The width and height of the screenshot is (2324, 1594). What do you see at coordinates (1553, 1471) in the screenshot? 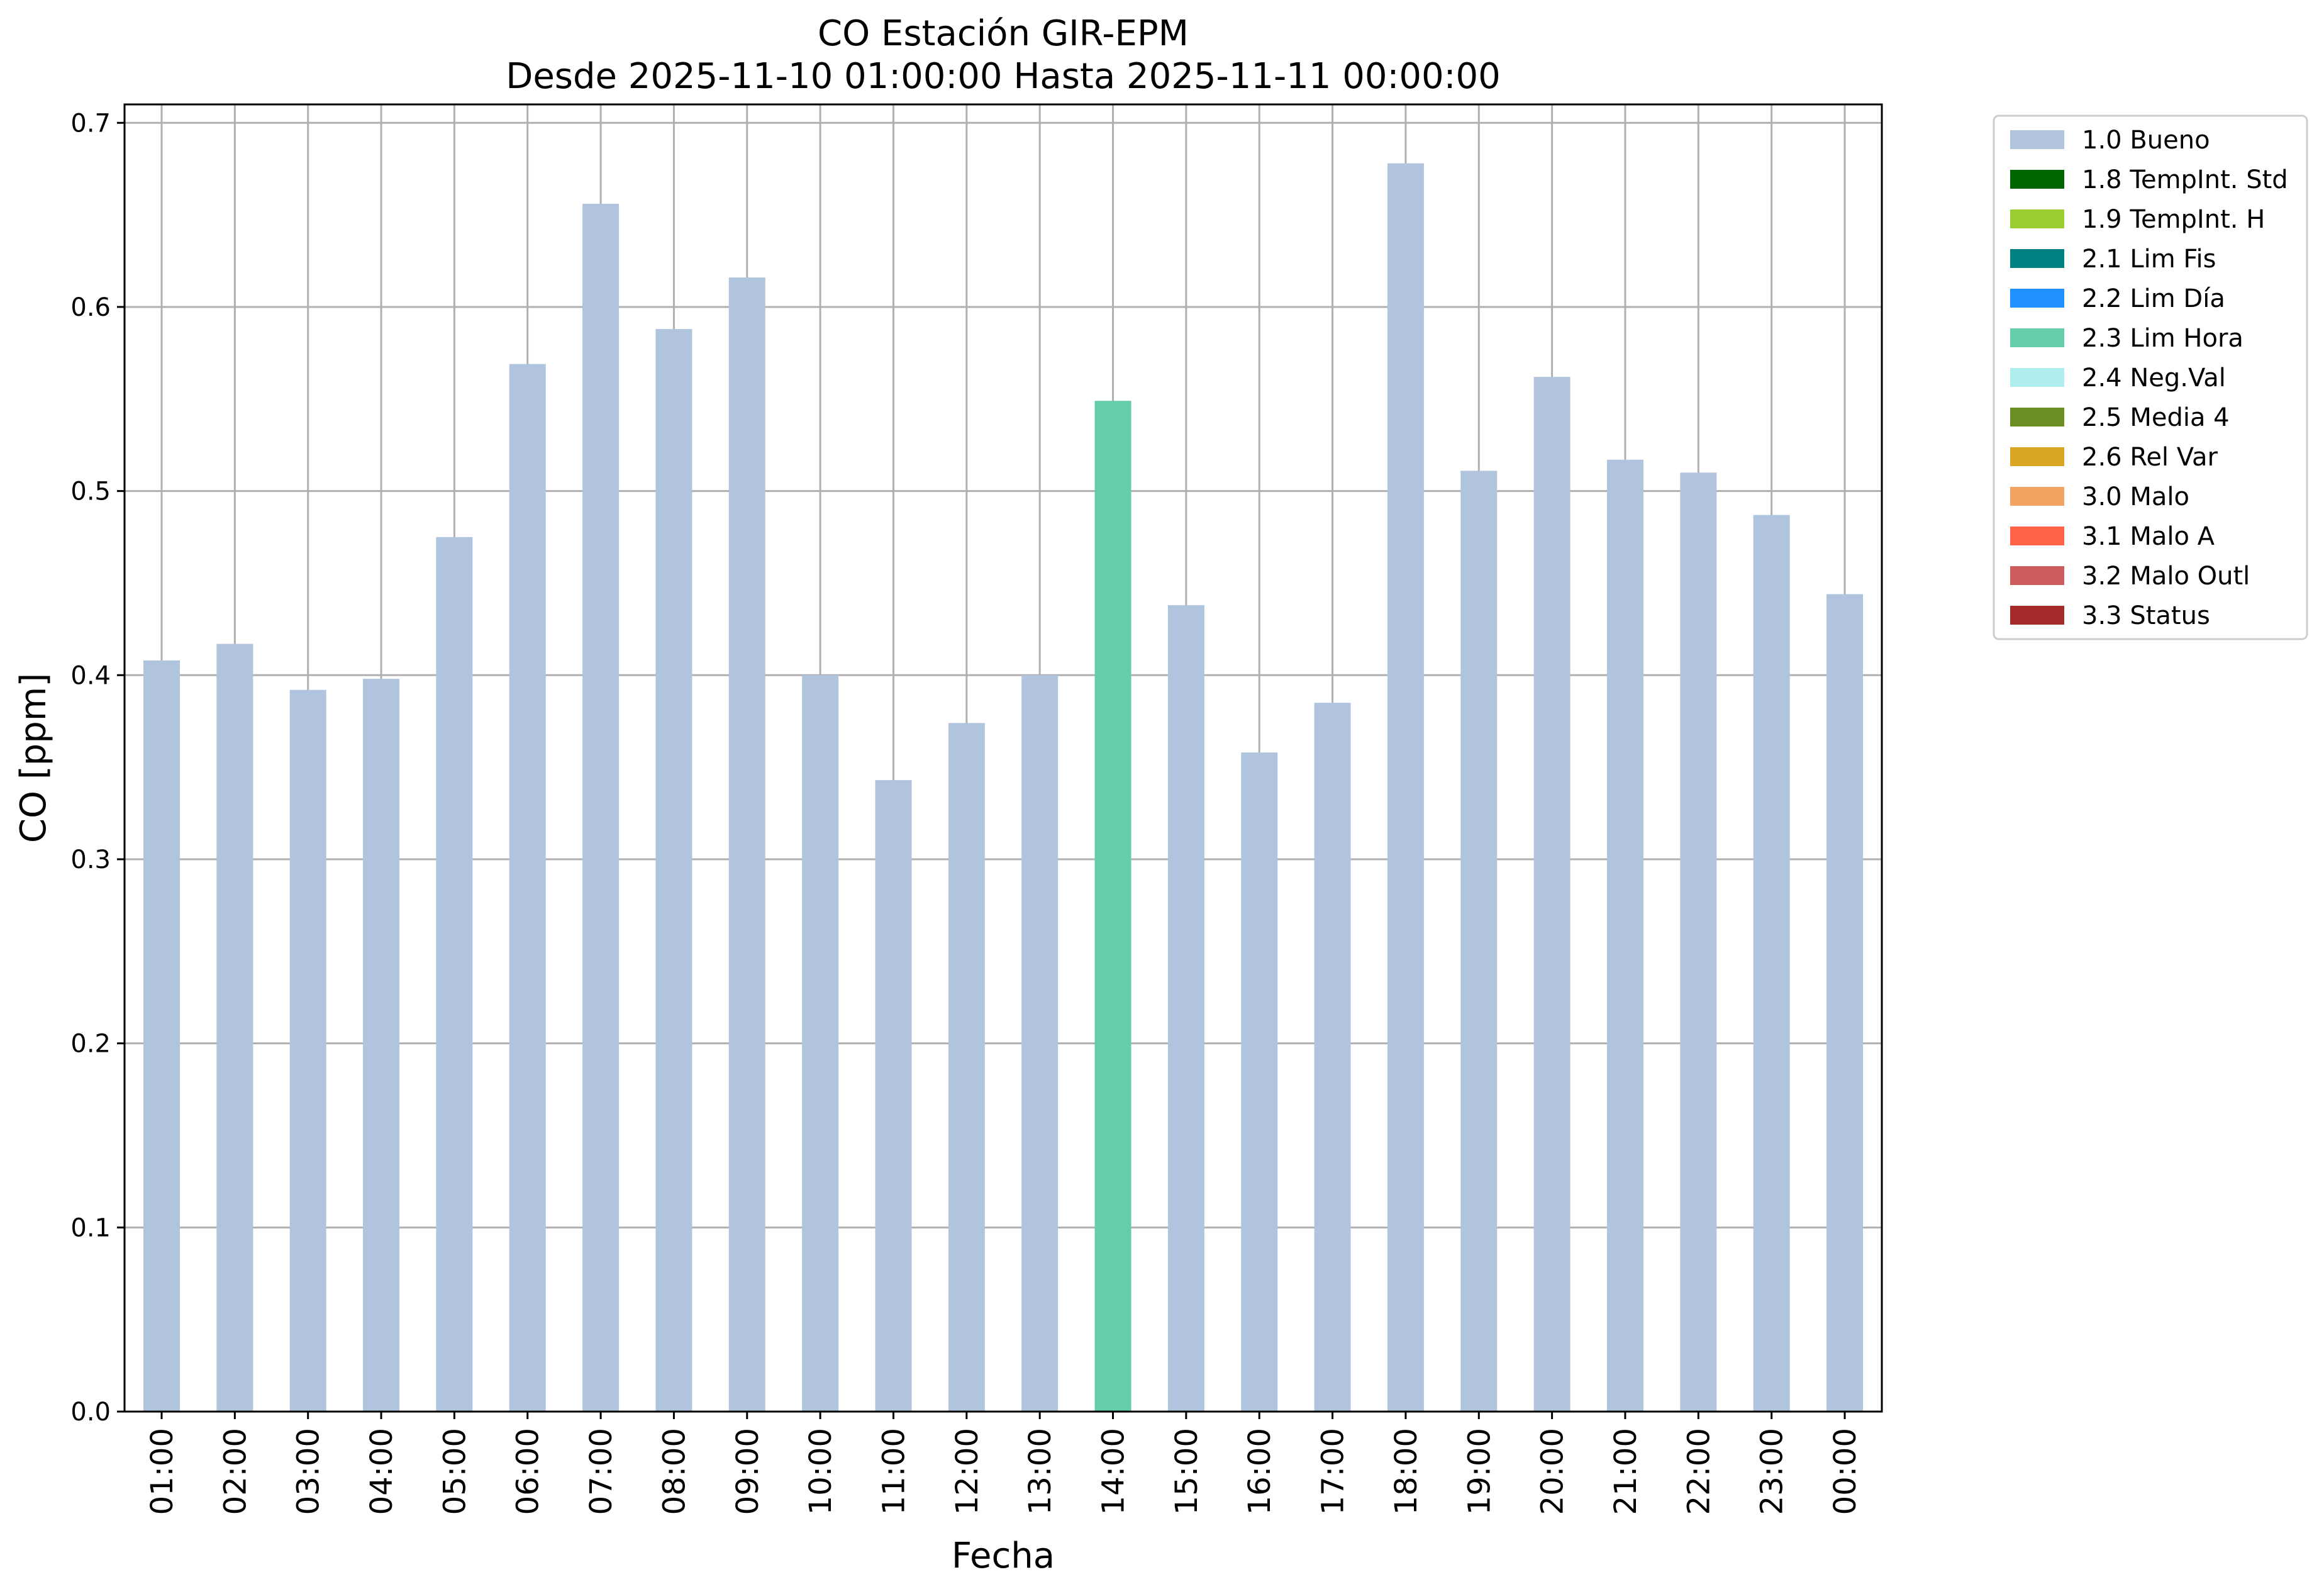
I see `x-tick-label: 20:00` at bounding box center [1553, 1471].